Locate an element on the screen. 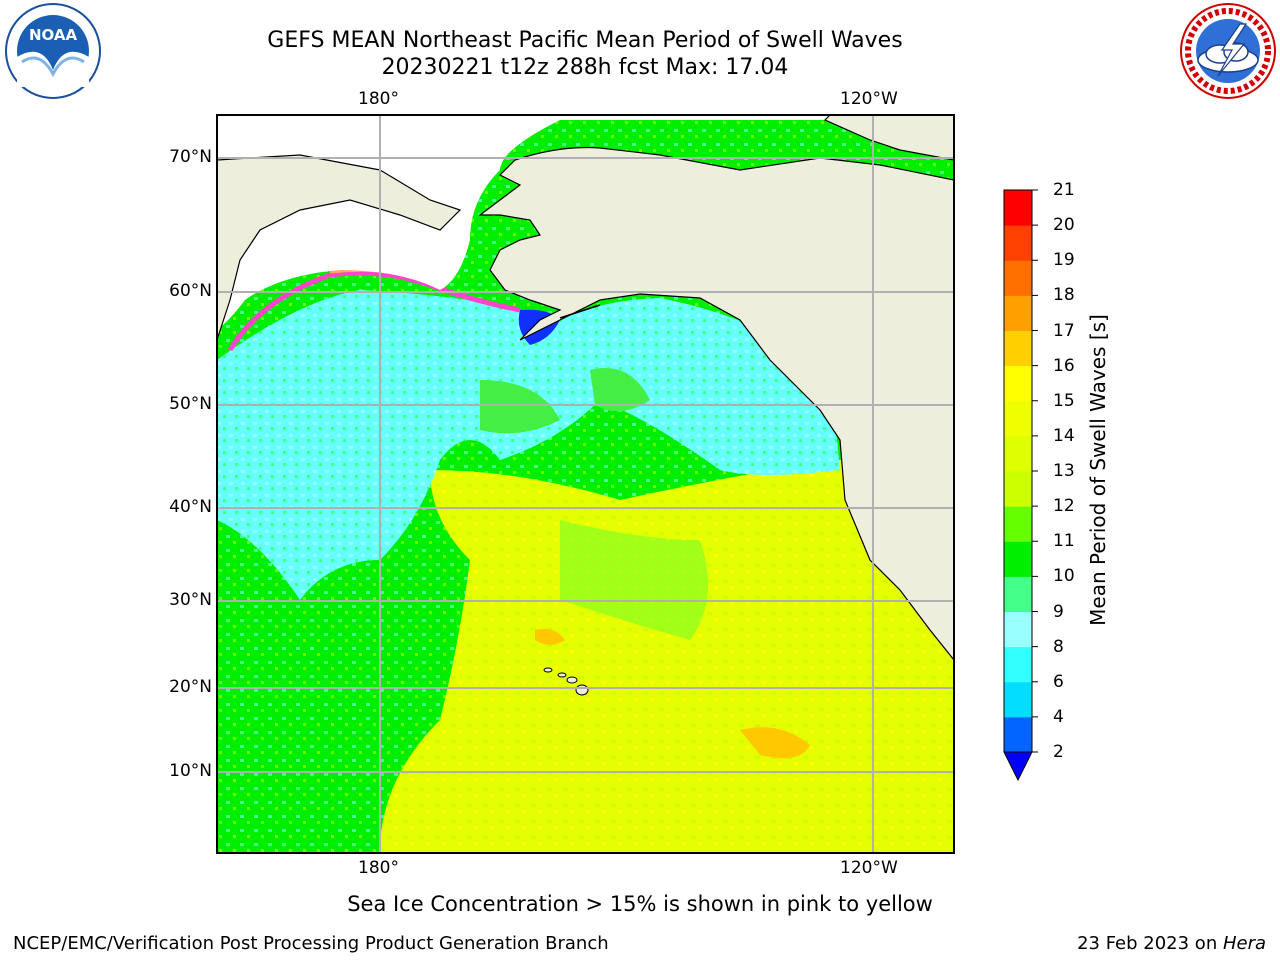 This screenshot has width=1280, height=960. colorbar-label: 16 is located at coordinates (1064, 365).